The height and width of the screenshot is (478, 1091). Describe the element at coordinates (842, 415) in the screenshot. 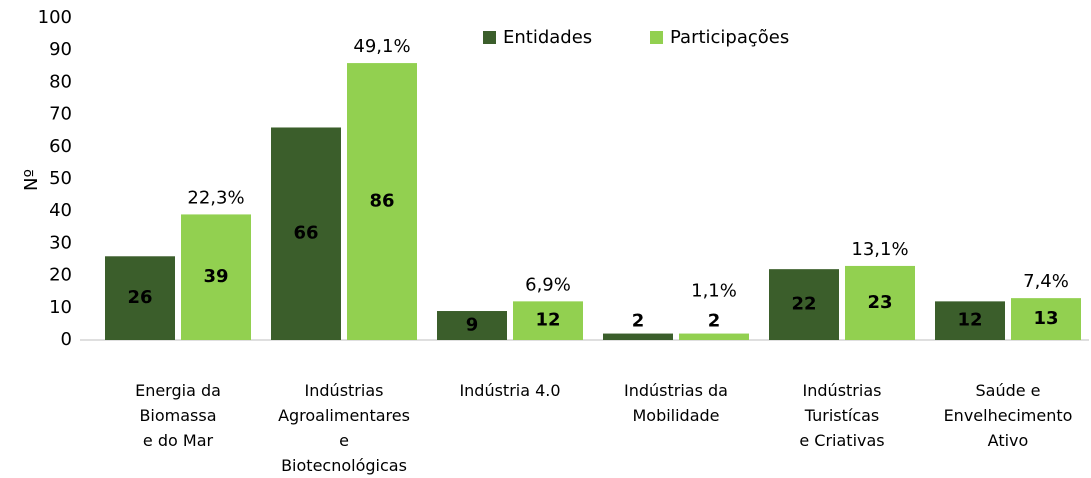

I see `x-tick-label: Indústrias Turistícas e Criativas` at that location.